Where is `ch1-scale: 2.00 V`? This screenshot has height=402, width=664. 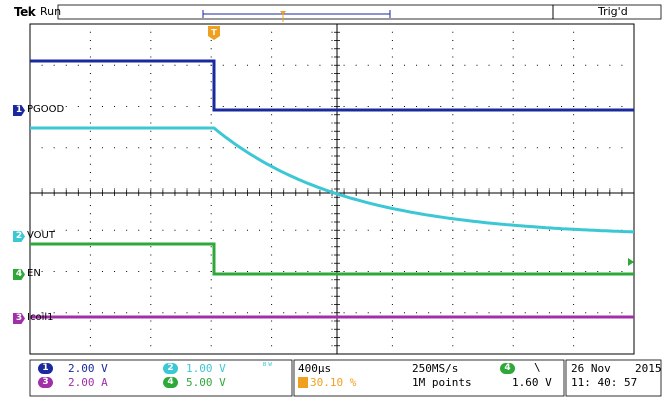 ch1-scale: 2.00 V is located at coordinates (88, 368).